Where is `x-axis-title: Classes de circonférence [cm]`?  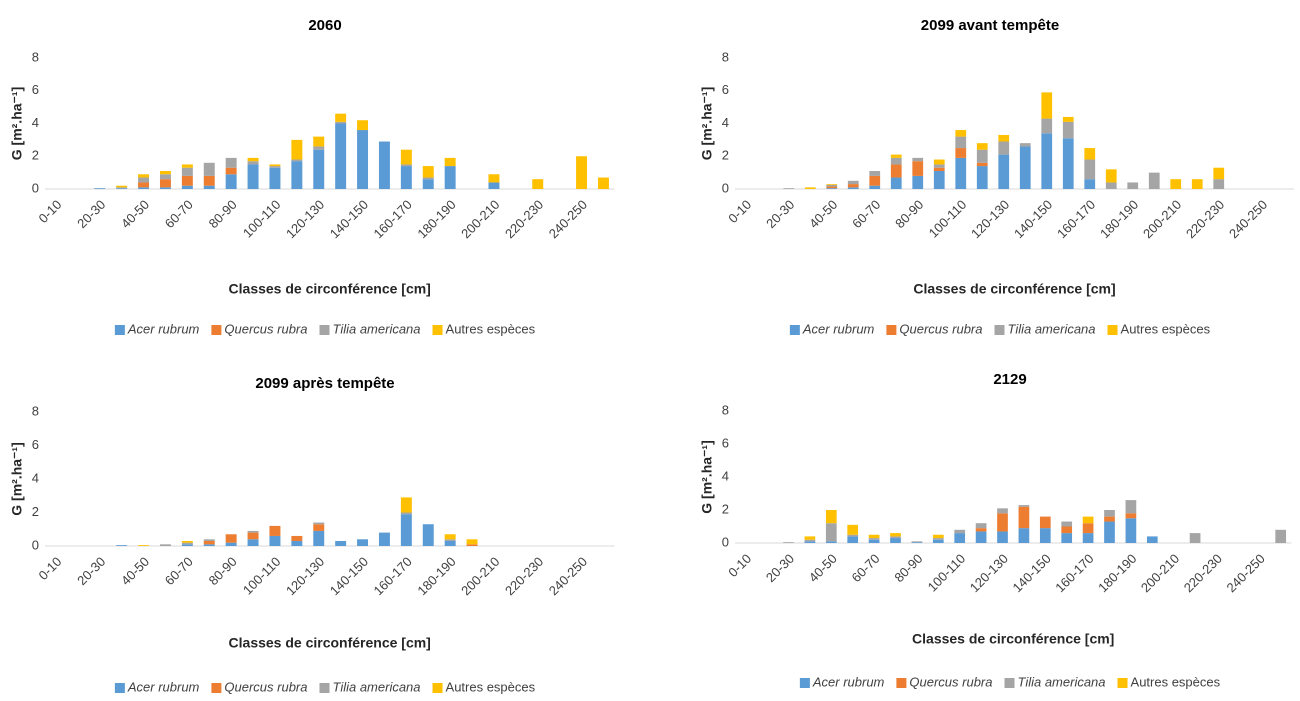 x-axis-title: Classes de circonférence [cm] is located at coordinates (330, 643).